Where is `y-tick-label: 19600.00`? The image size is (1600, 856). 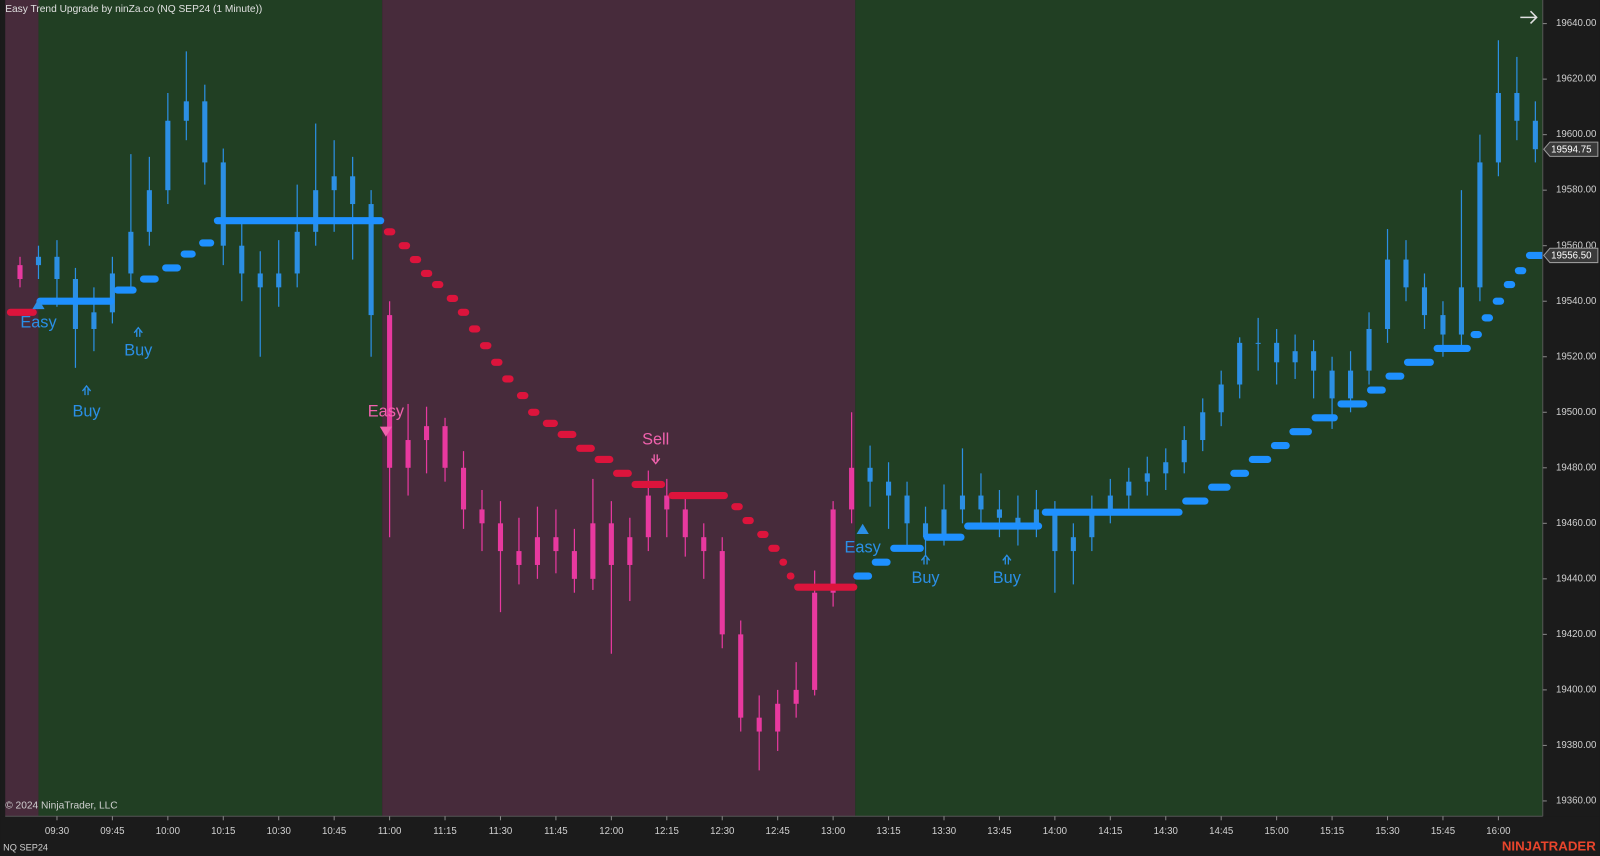 y-tick-label: 19600.00 is located at coordinates (1576, 134).